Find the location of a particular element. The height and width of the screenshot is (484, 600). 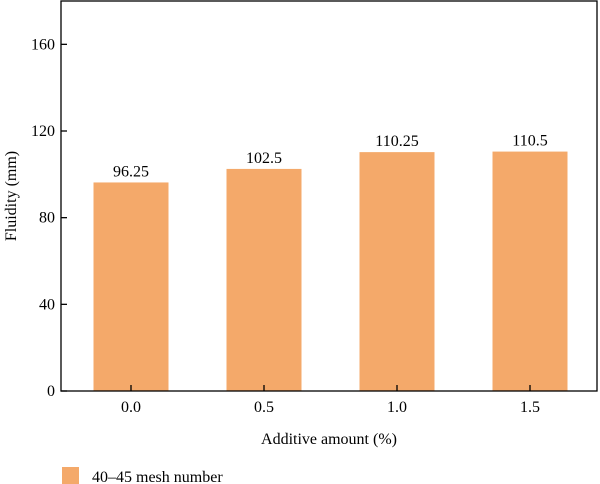

y-axis: 0 40 80 120 160 is located at coordinates (49, 218).